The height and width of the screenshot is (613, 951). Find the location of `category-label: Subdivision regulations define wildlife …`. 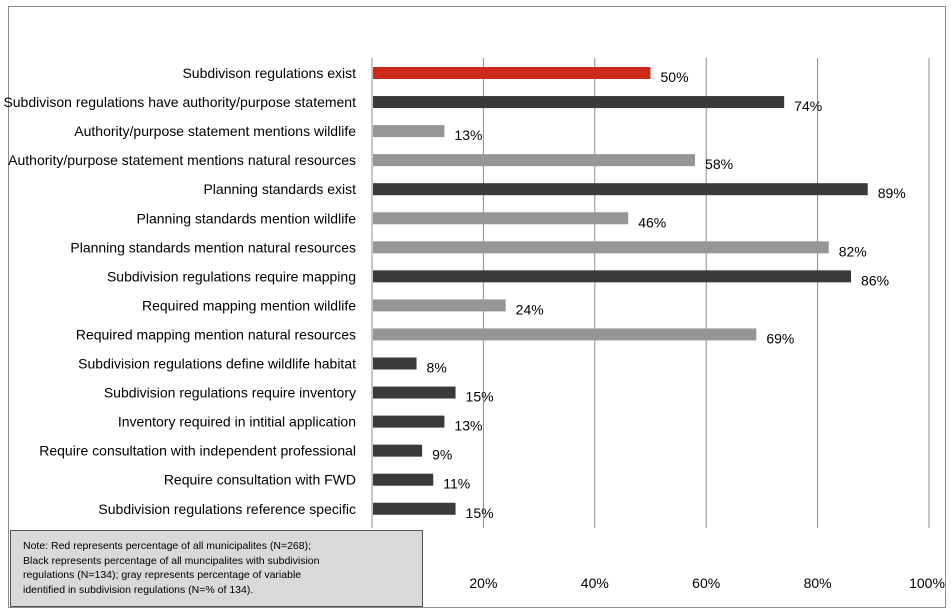

category-label: Subdivision regulations define wildlife … is located at coordinates (217, 364).